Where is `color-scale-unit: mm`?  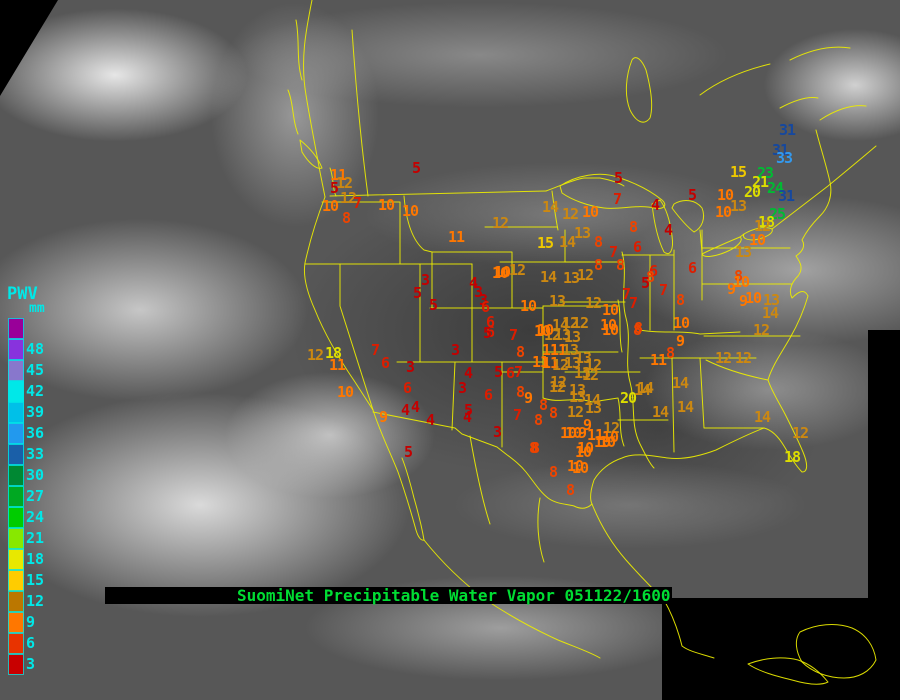
color-scale-unit: mm is located at coordinates (37, 308).